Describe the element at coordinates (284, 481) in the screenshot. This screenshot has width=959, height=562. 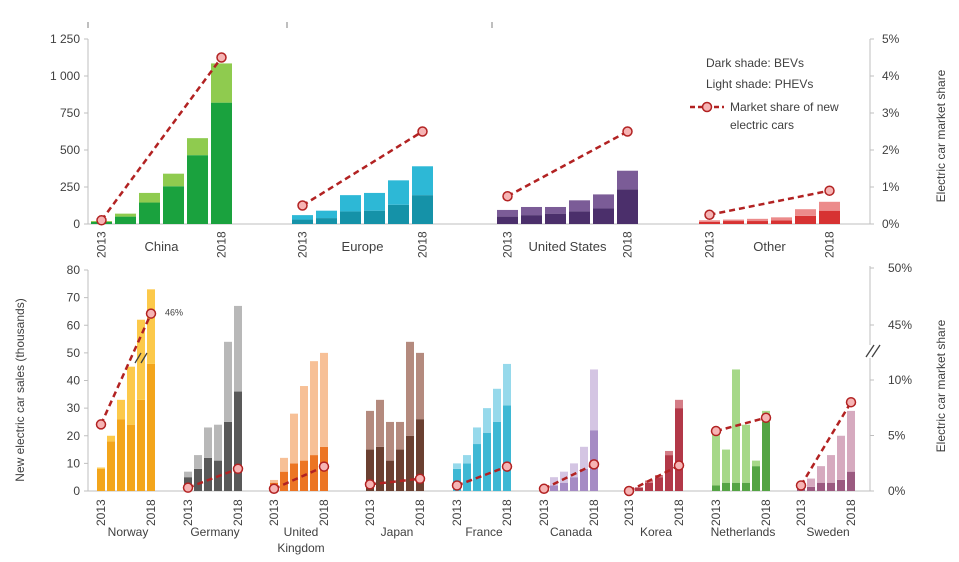
I see `bar-bev-united` at that location.